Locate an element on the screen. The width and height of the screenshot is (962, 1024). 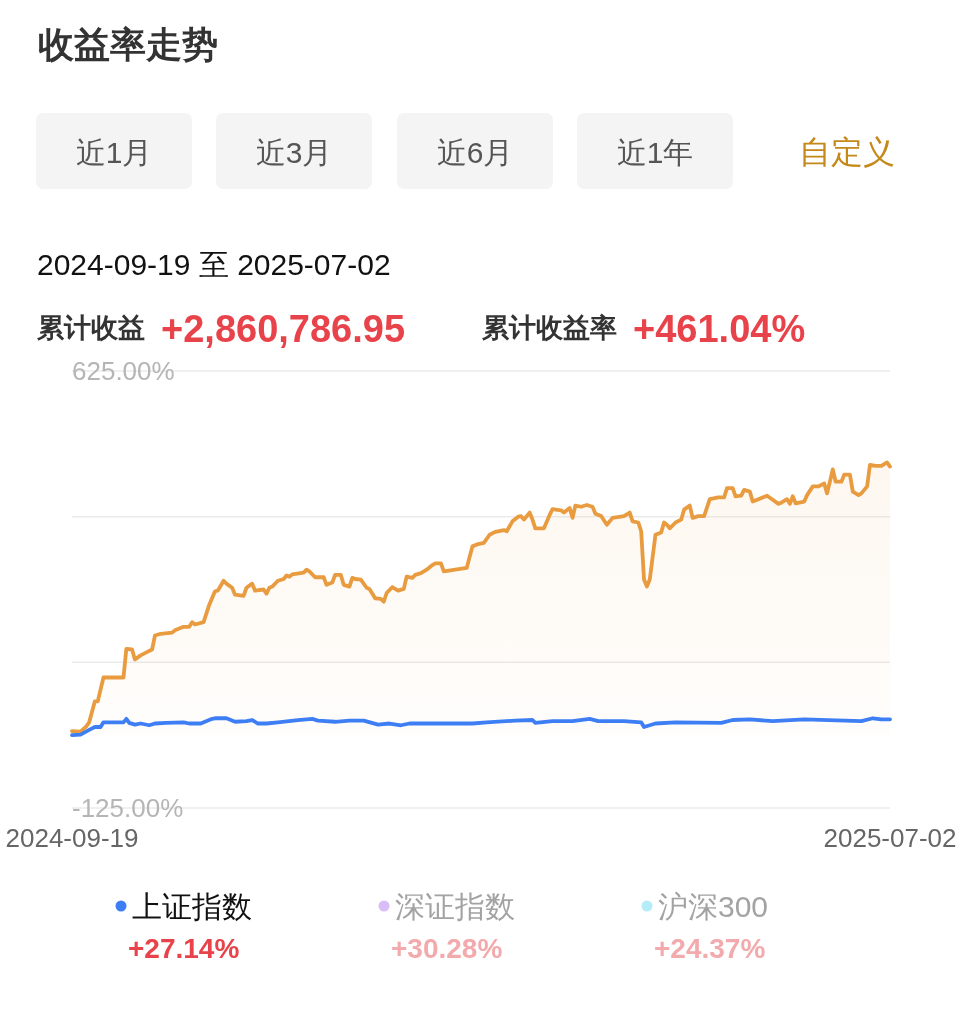
chart-title: 收益率走势 is located at coordinates (128, 44).